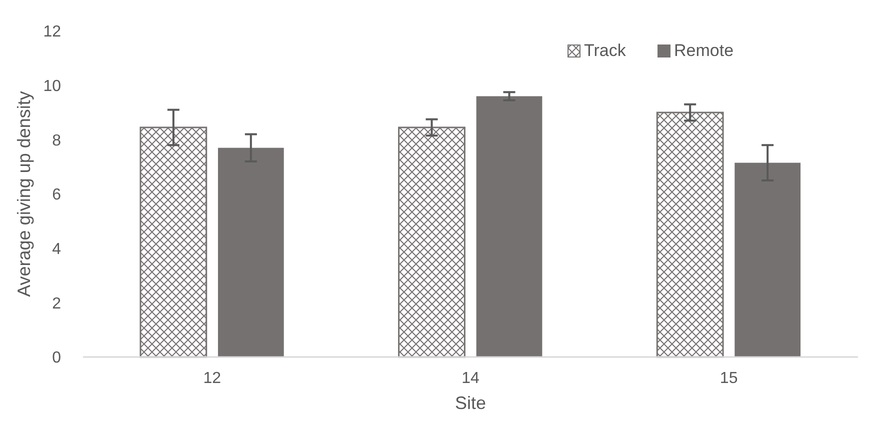  Describe the element at coordinates (471, 378) in the screenshot. I see `x-tick-label: 14` at that location.